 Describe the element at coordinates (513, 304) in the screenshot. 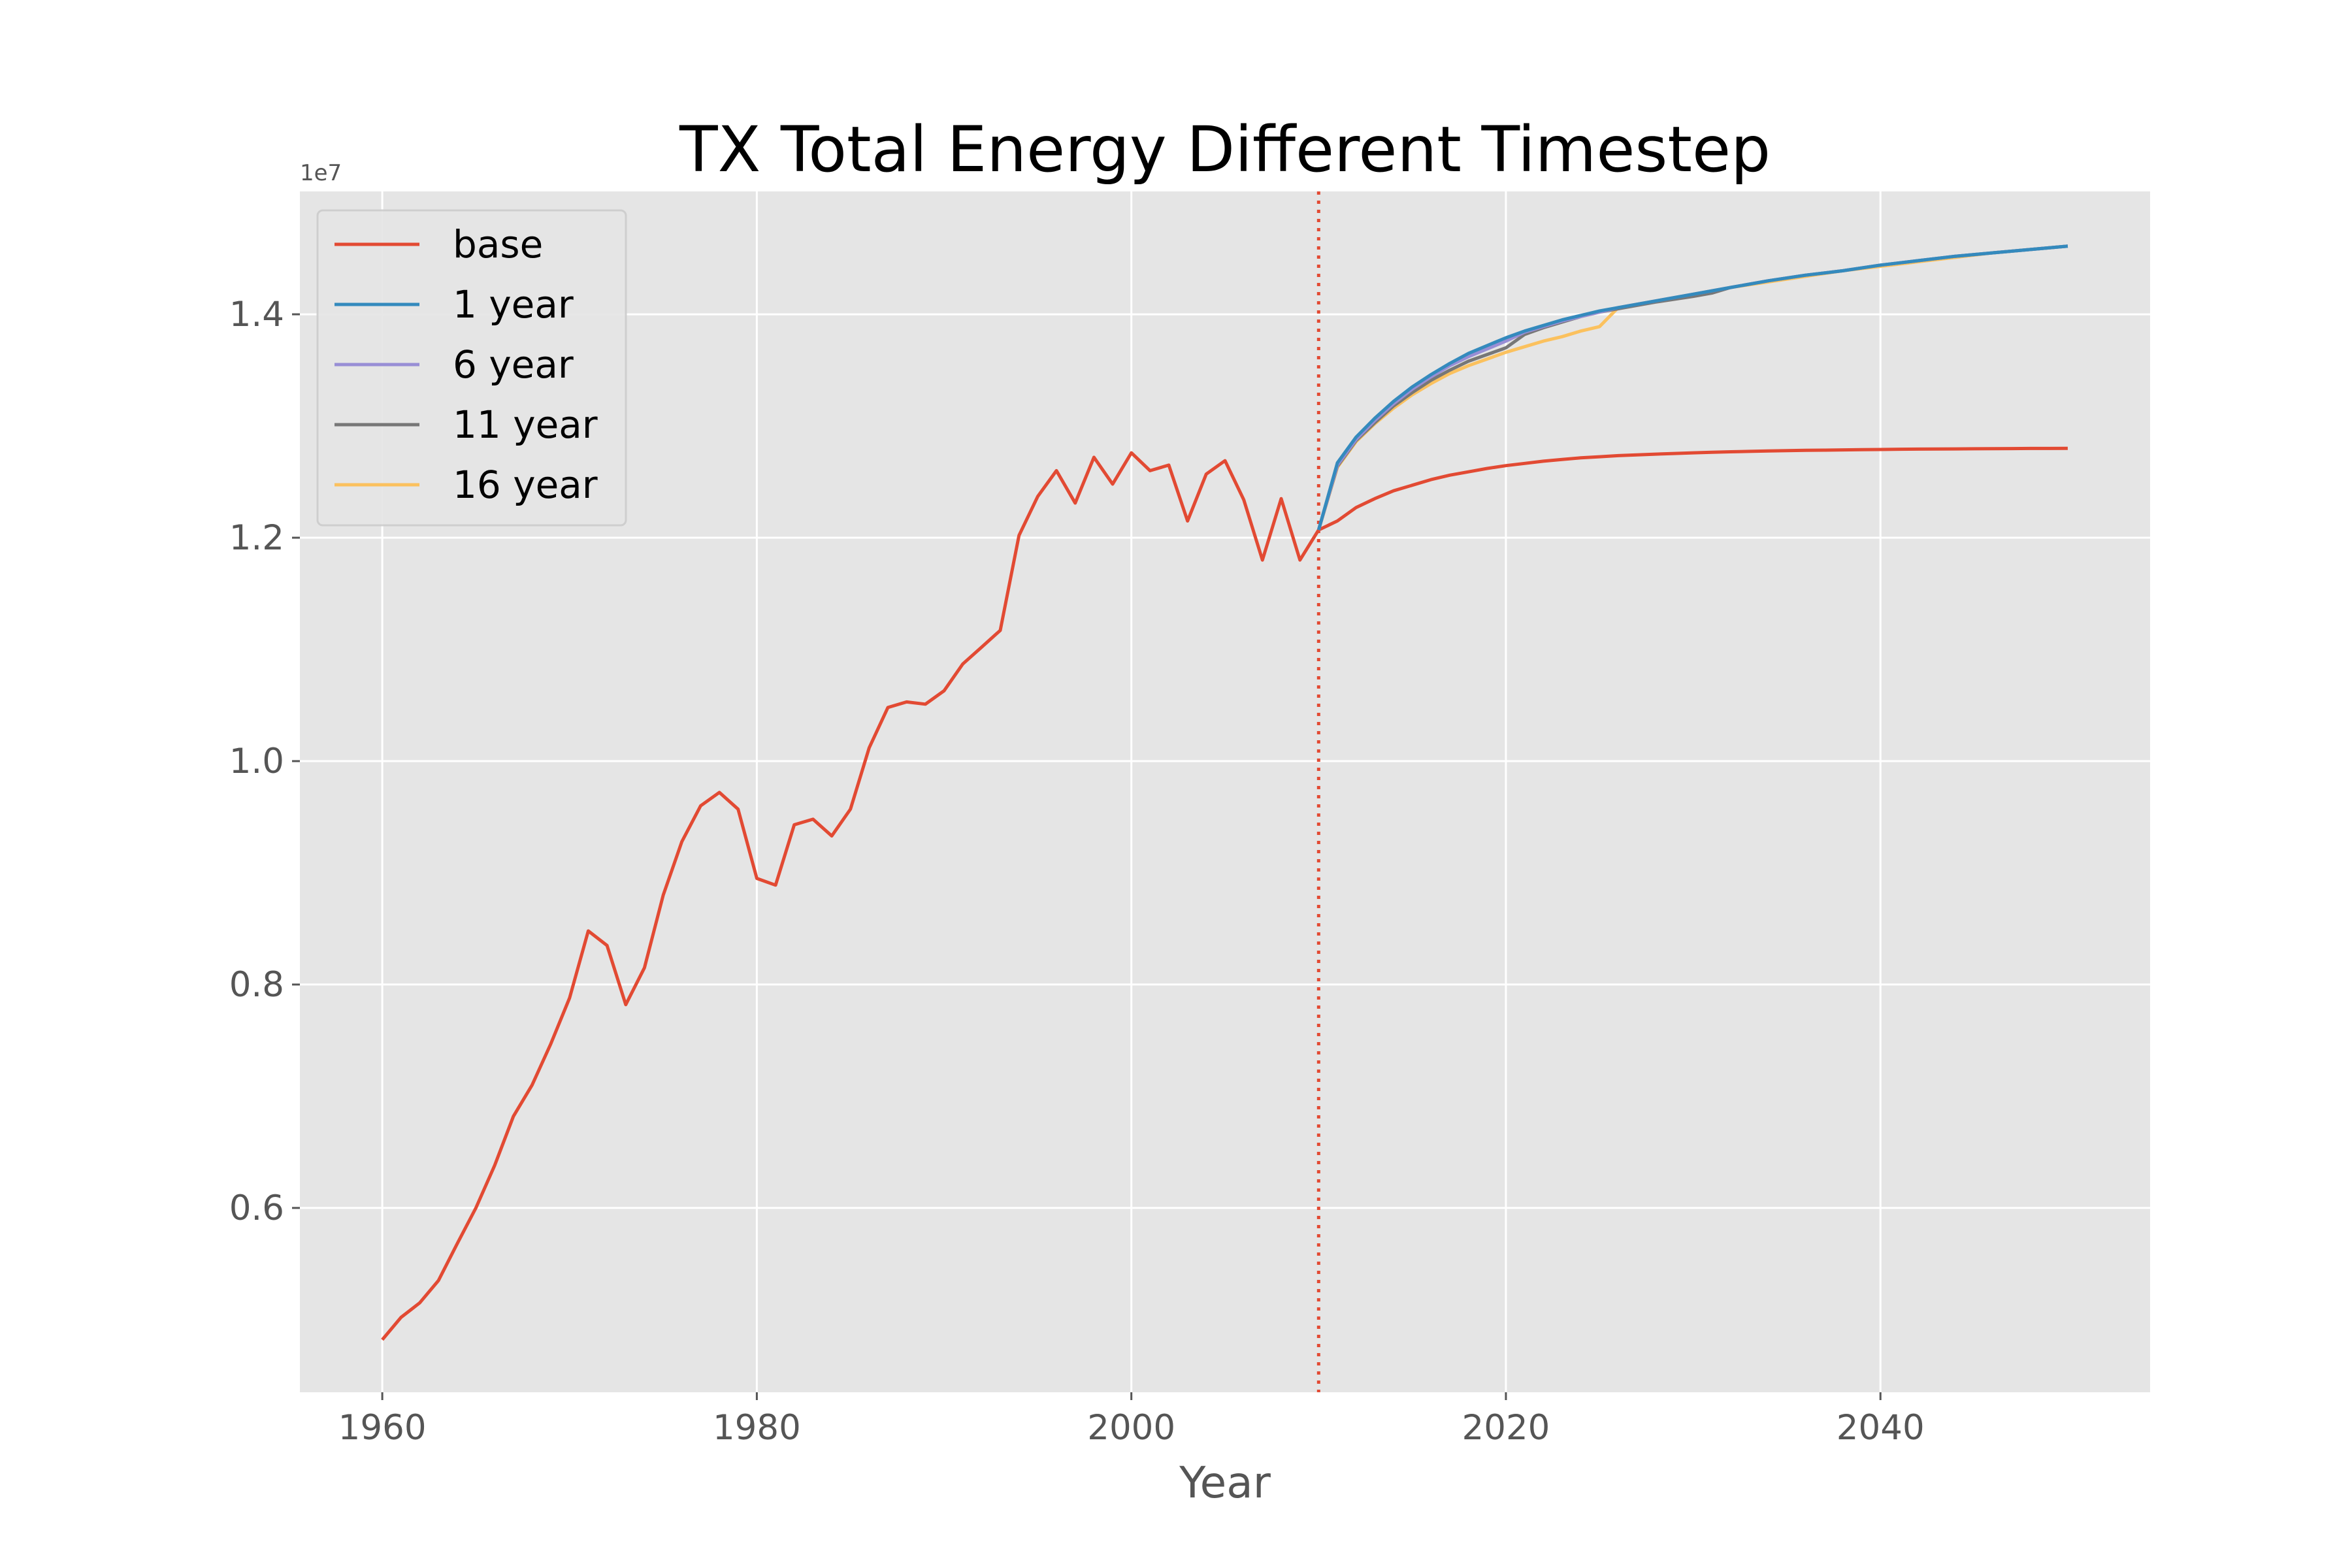

I see `legend-label: 1 year` at that location.